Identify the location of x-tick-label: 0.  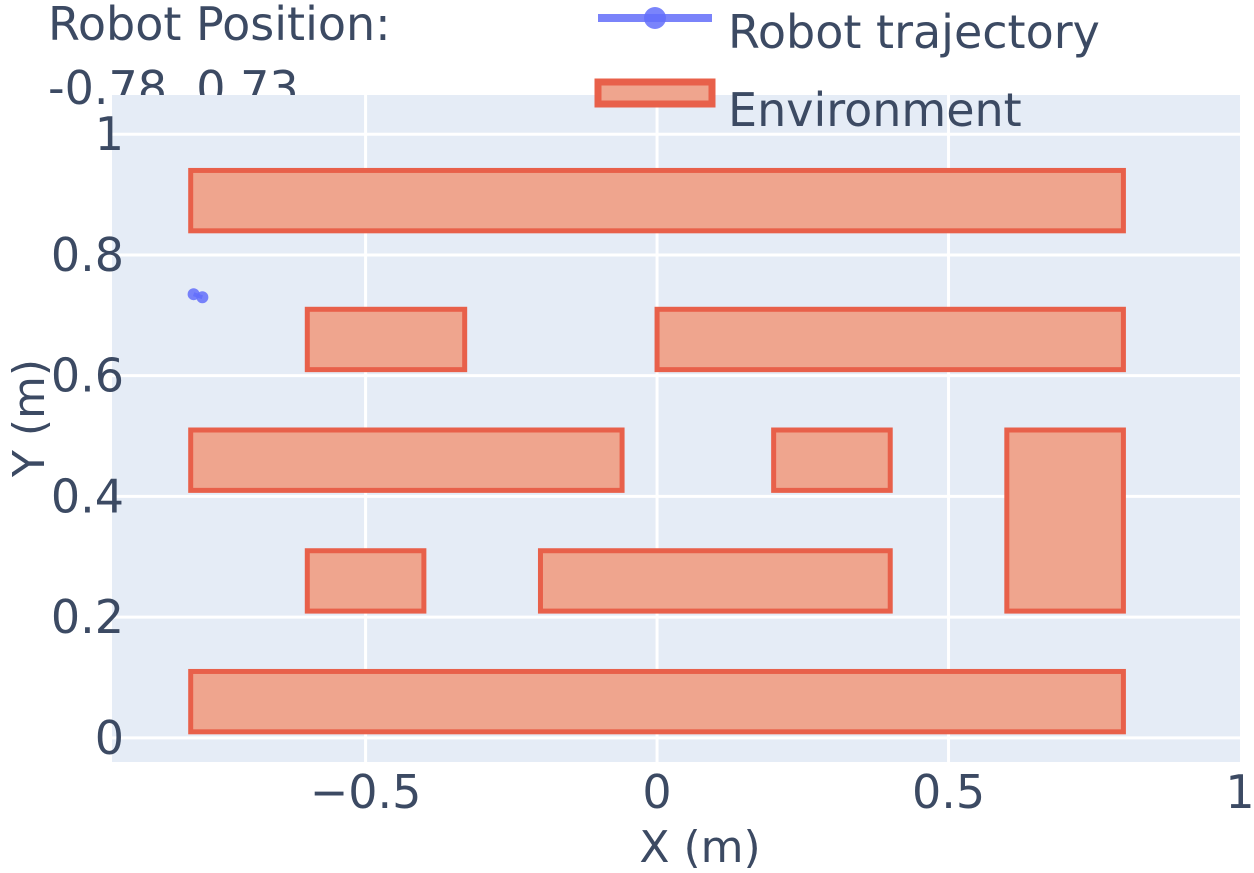
(656, 792).